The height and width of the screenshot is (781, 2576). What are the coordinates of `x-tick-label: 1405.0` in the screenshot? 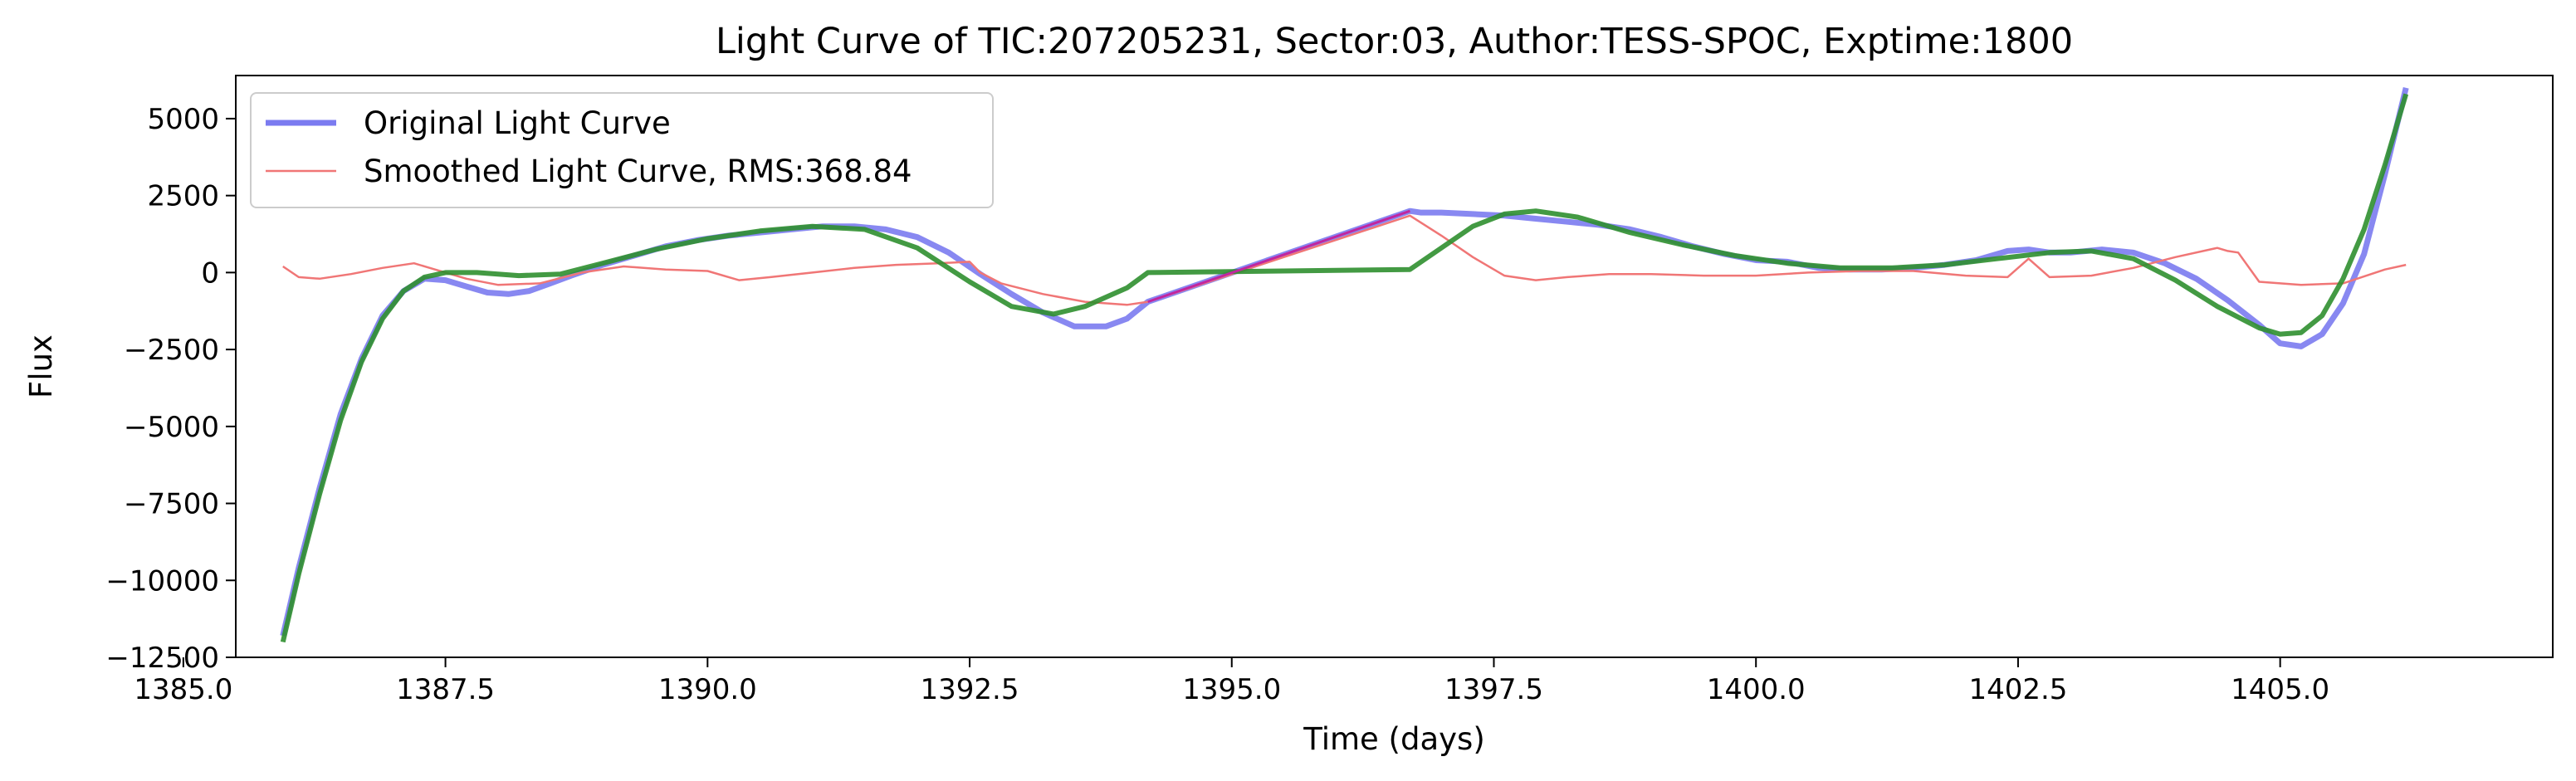 It's located at (2280, 689).